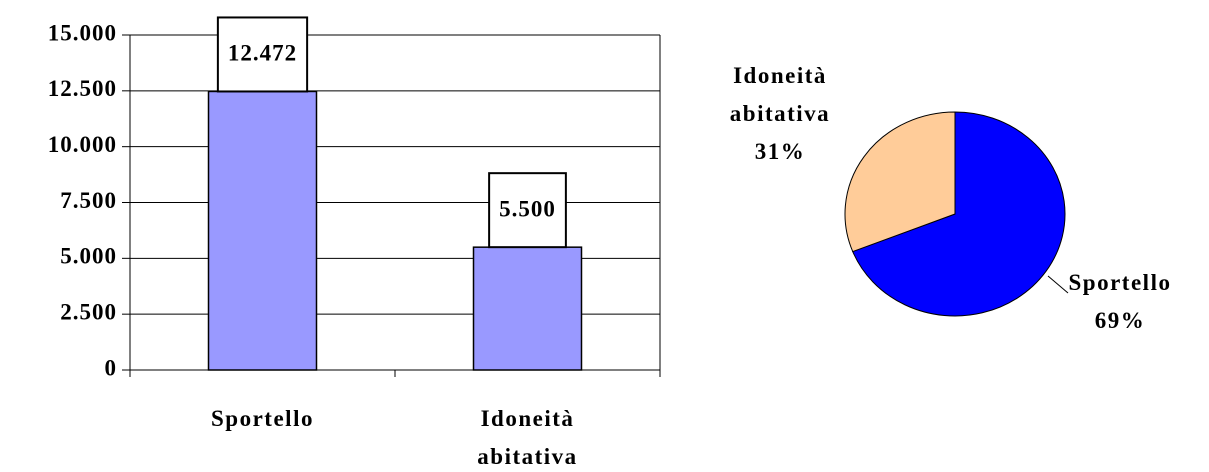 This screenshot has height=472, width=1209. I want to click on y-tick-label: 0, so click(111, 367).